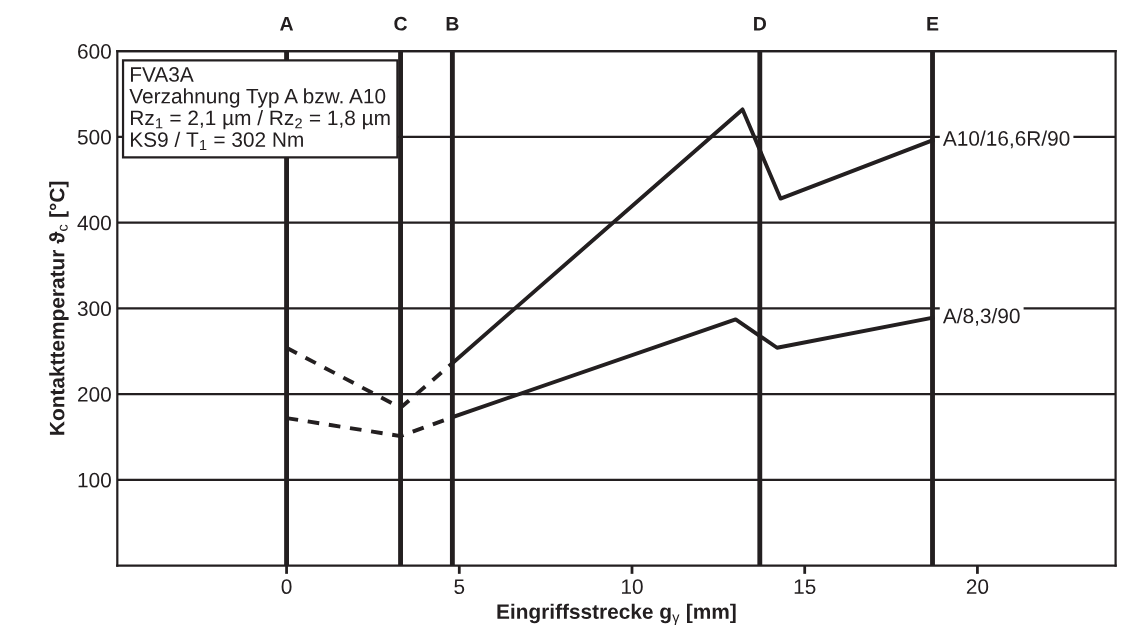 The image size is (1128, 639). Describe the element at coordinates (933, 24) in the screenshot. I see `ref-line-label: E` at that location.